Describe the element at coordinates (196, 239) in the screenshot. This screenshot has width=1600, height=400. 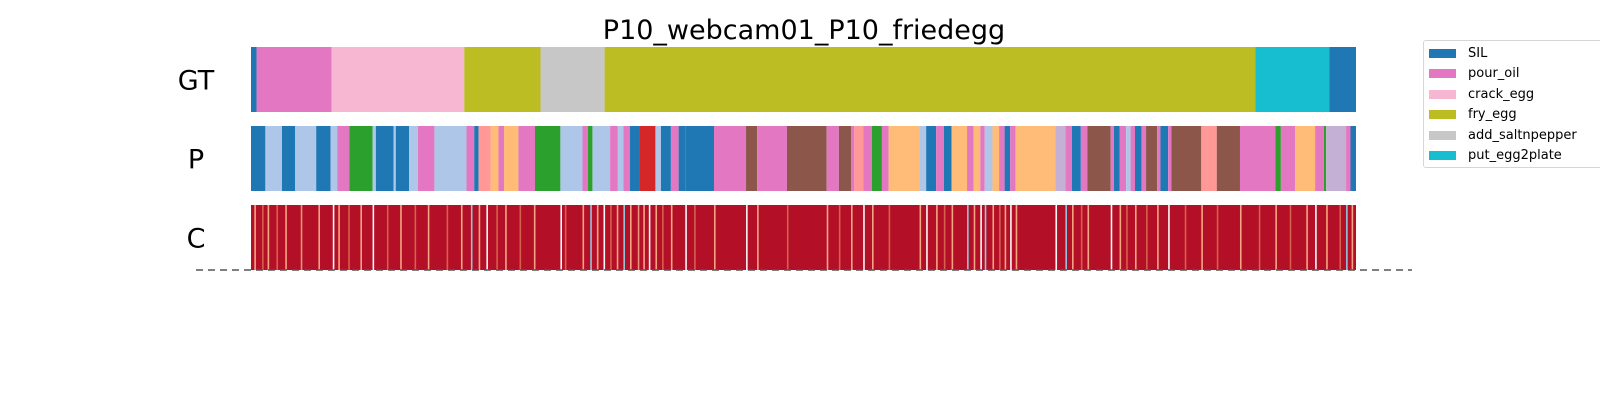
I see `row-label-c: C` at that location.